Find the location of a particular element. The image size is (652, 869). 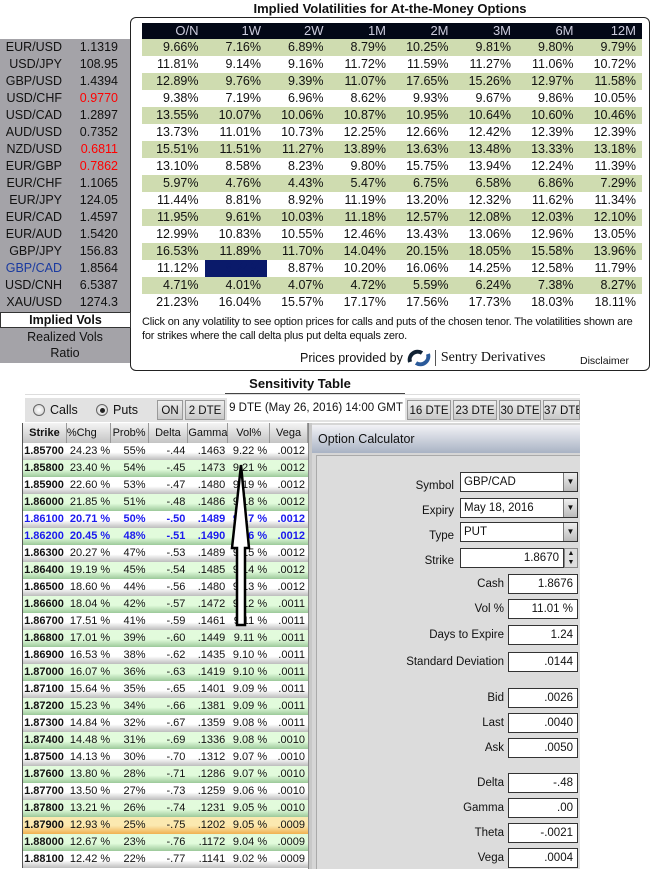

vol-cell: 12.89% is located at coordinates (177, 81).